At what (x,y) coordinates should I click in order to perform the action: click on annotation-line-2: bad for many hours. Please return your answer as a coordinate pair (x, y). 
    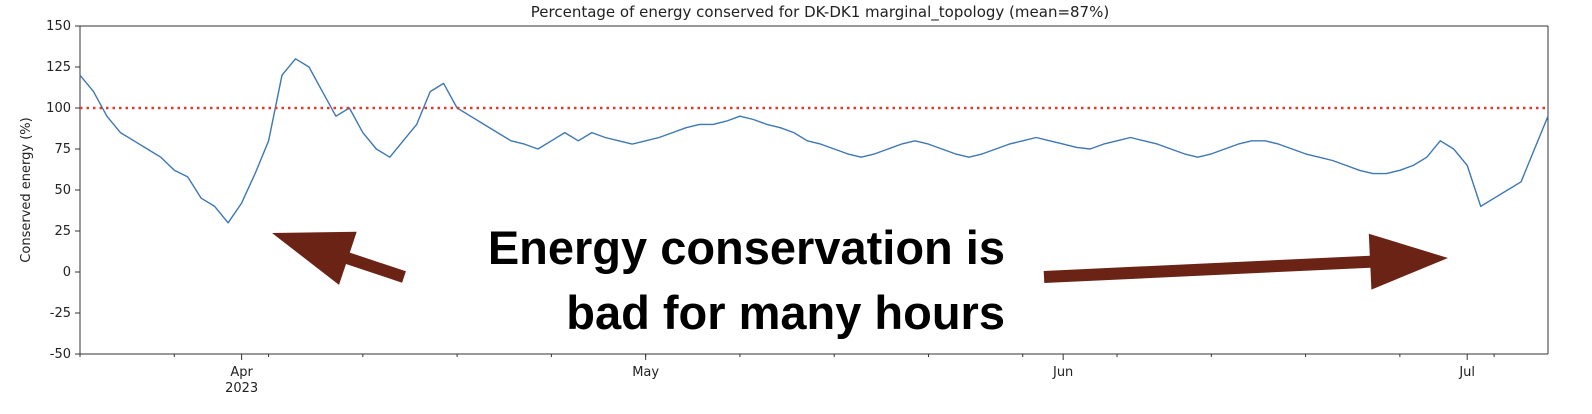
    Looking at the image, I should click on (785, 312).